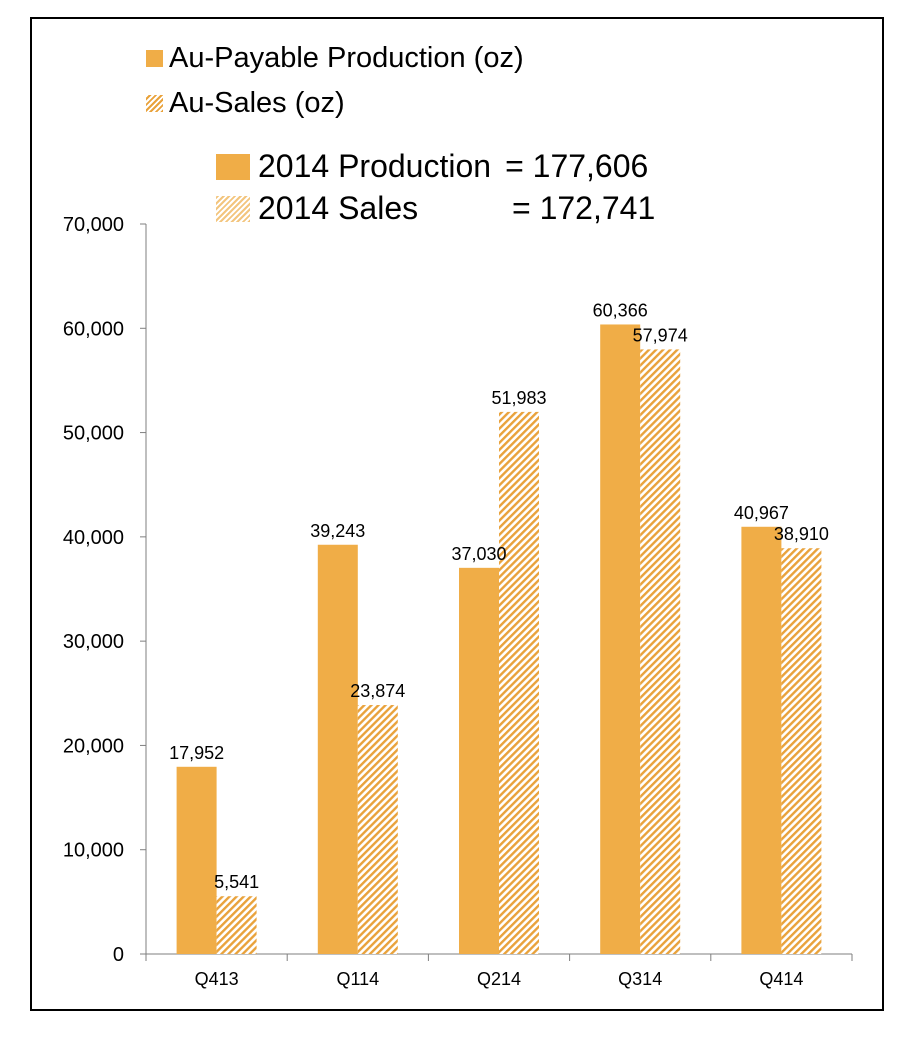 The height and width of the screenshot is (1042, 901). I want to click on x-tick-label: Q114, so click(357, 979).